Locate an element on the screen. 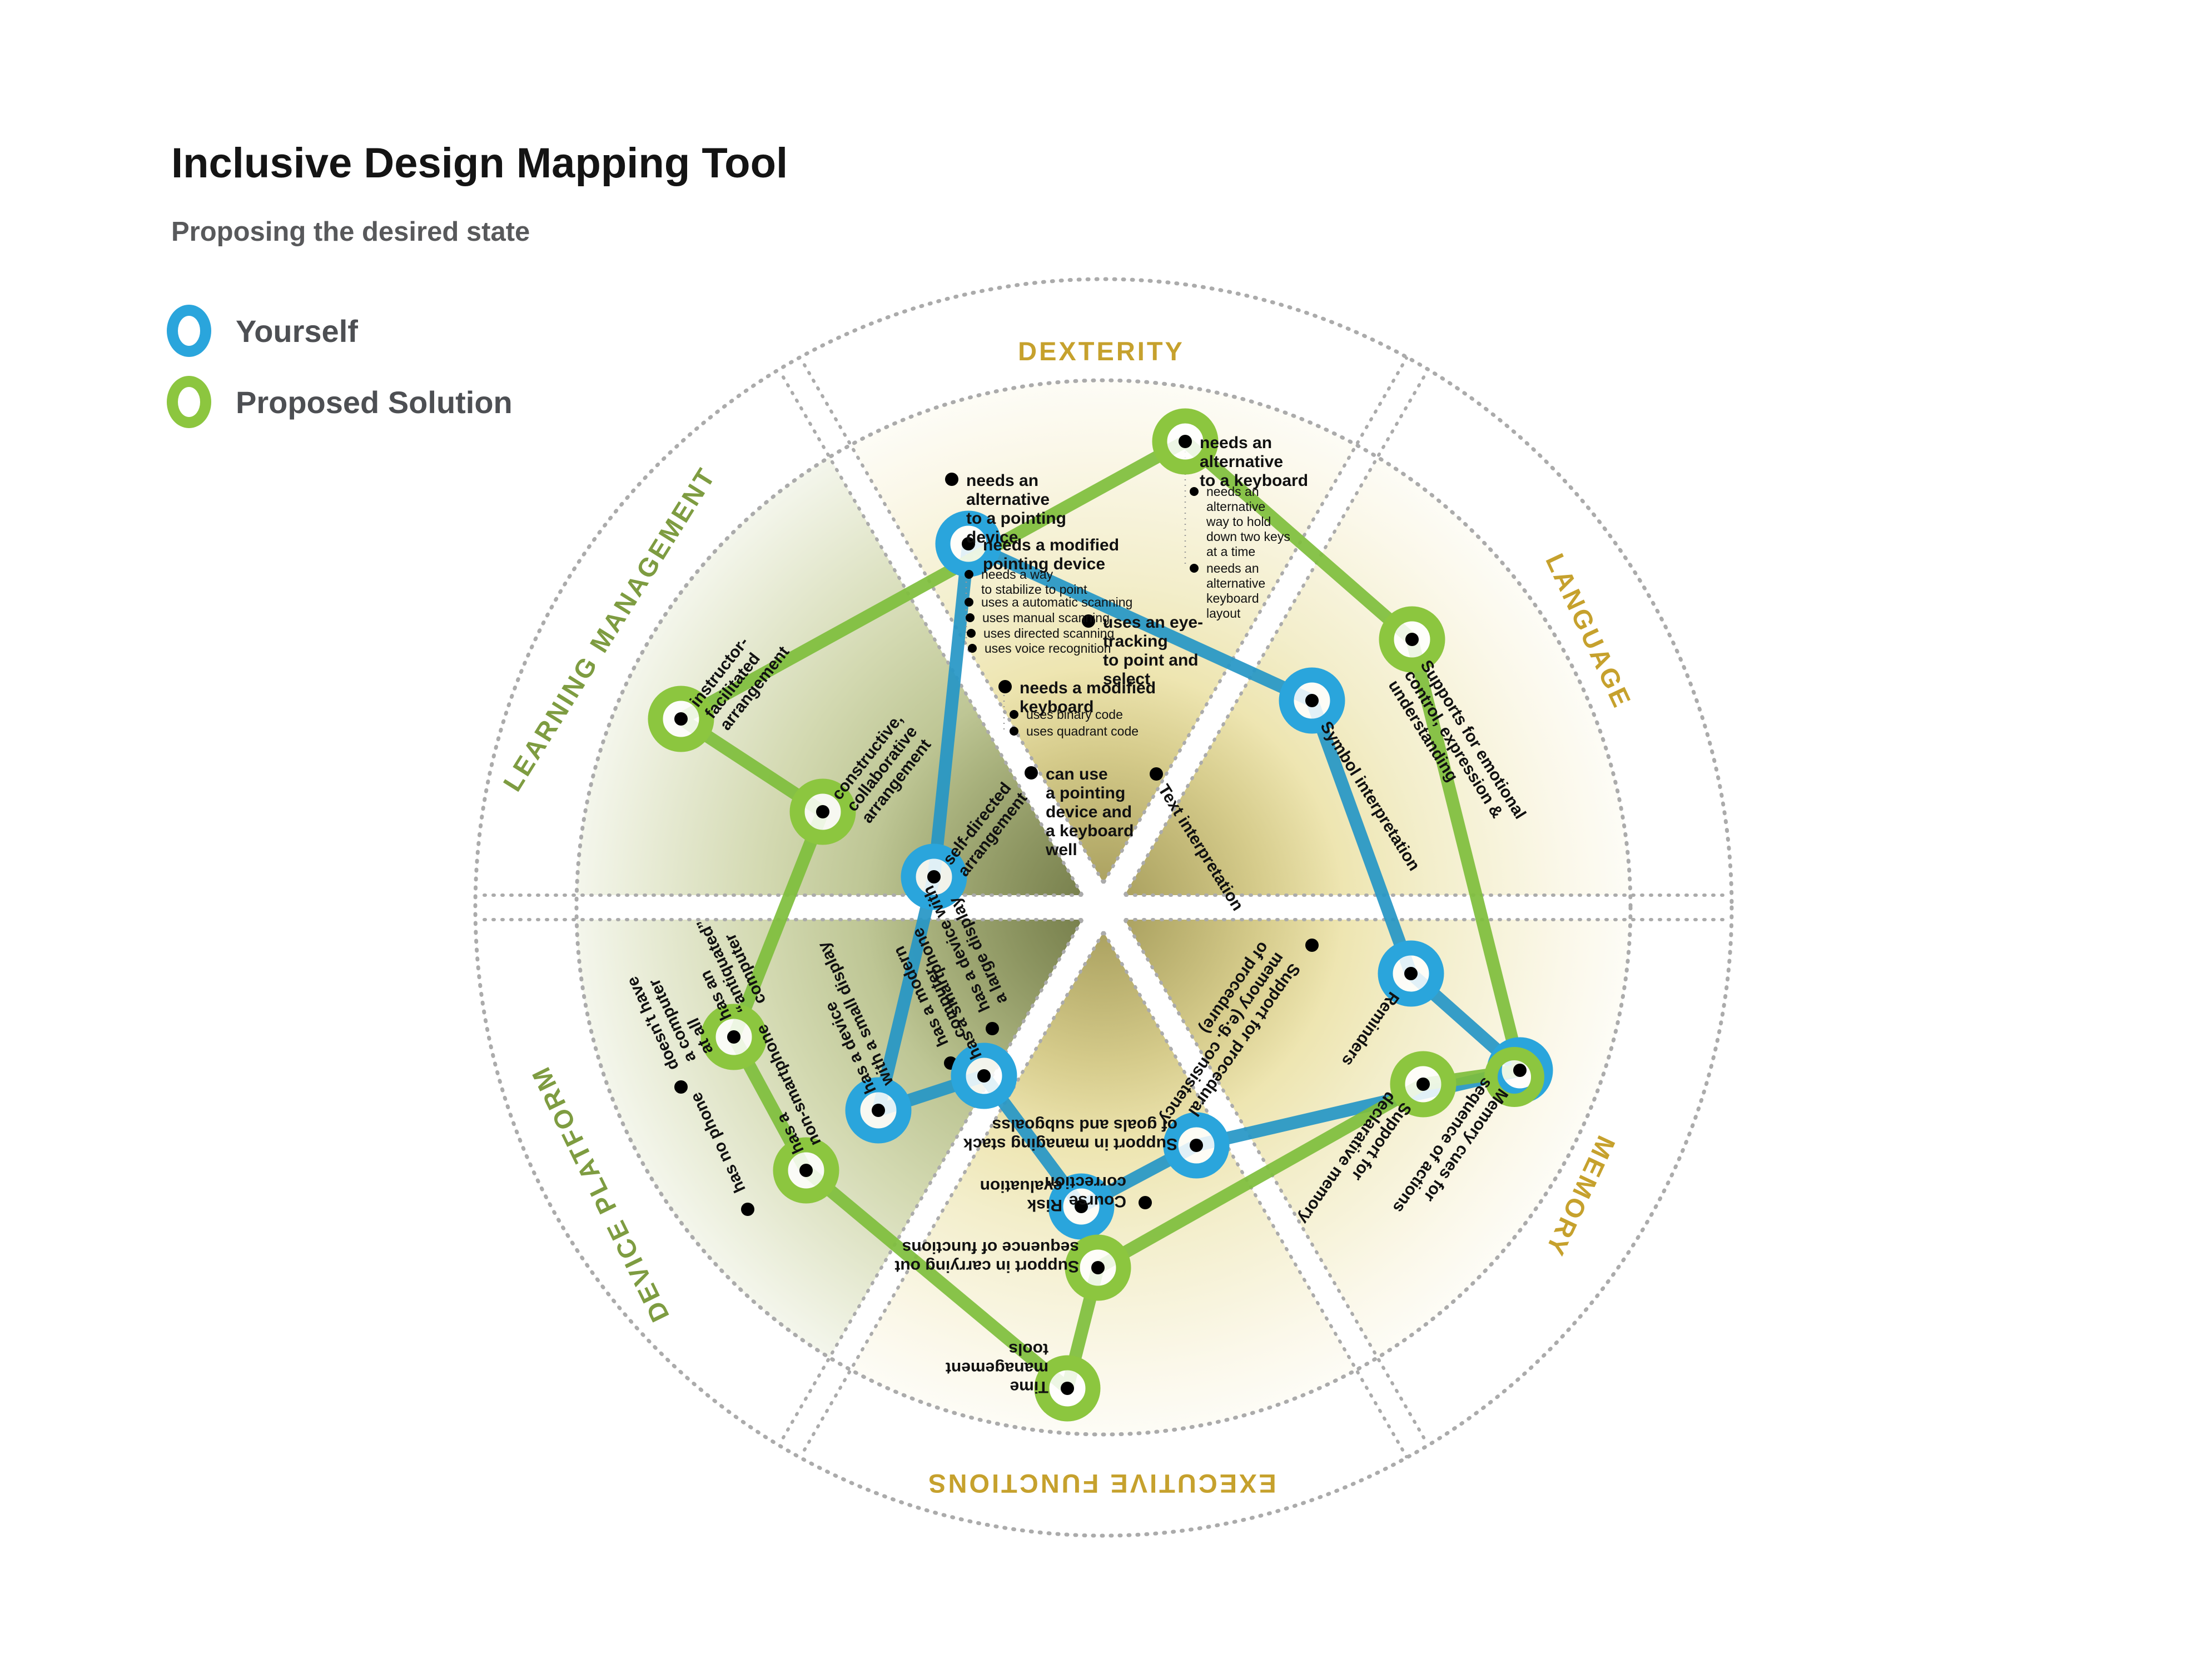 The width and height of the screenshot is (2212, 1668). svg-text: well is located at coordinates (1061, 850).